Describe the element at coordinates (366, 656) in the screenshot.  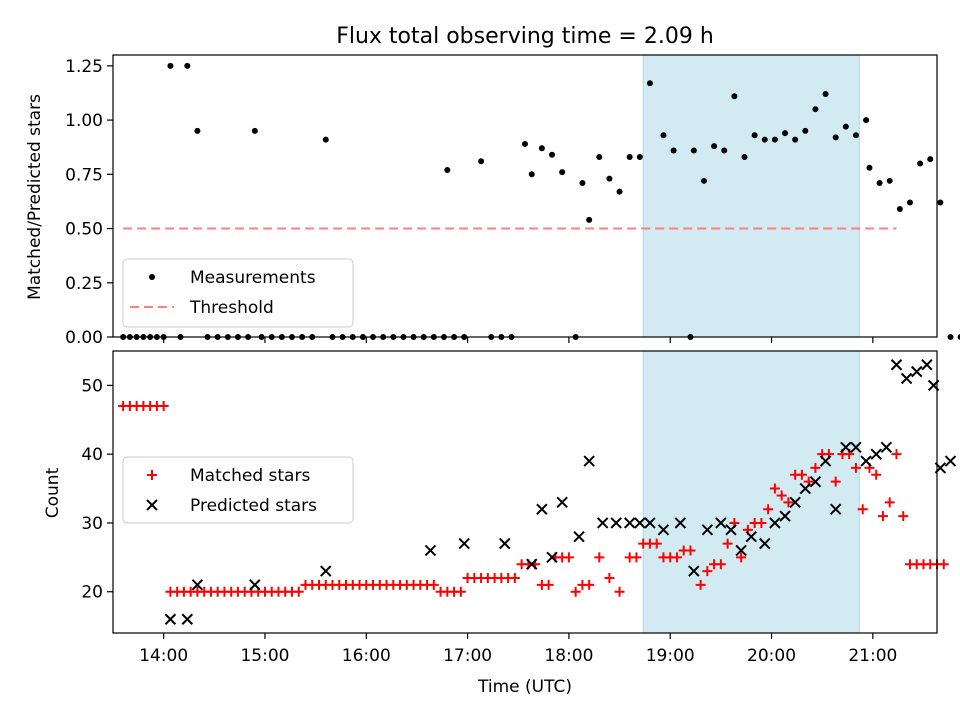
I see `x-tick-label: 16:00` at that location.